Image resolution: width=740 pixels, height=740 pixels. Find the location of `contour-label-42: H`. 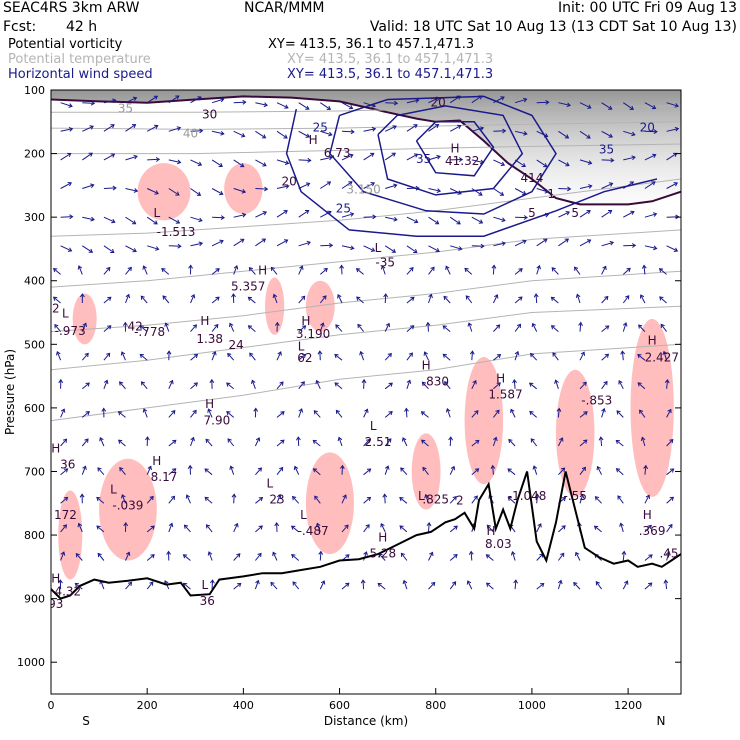

contour-label-42: H is located at coordinates (652, 340).